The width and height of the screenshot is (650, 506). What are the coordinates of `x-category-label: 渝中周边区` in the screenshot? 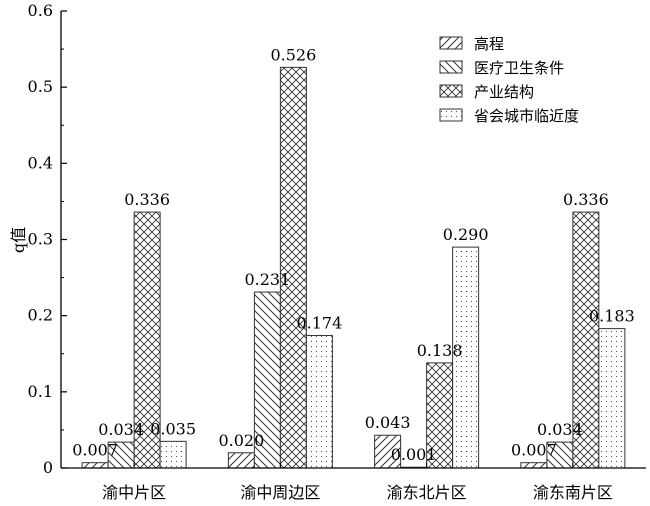 It's located at (280, 492).